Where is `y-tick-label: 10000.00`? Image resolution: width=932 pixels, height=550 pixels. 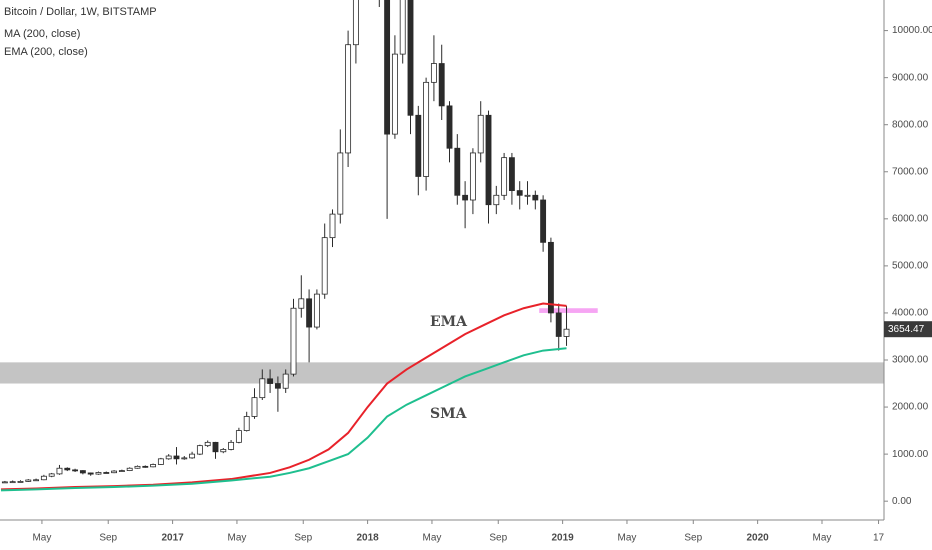
y-tick-label: 10000.00 is located at coordinates (912, 30).